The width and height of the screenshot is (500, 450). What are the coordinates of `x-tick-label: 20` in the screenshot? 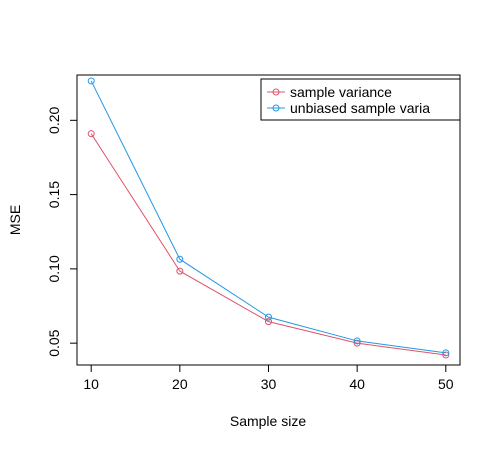 It's located at (180, 384).